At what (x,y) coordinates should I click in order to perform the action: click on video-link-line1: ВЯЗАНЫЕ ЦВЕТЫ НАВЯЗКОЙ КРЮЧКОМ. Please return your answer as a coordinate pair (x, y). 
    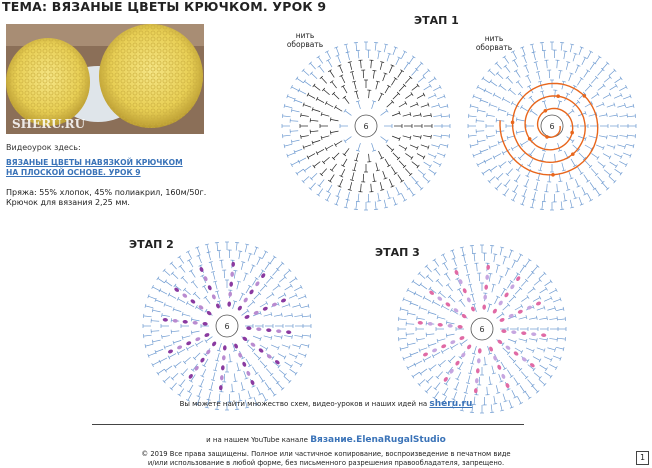
    Looking at the image, I should click on (94, 162).